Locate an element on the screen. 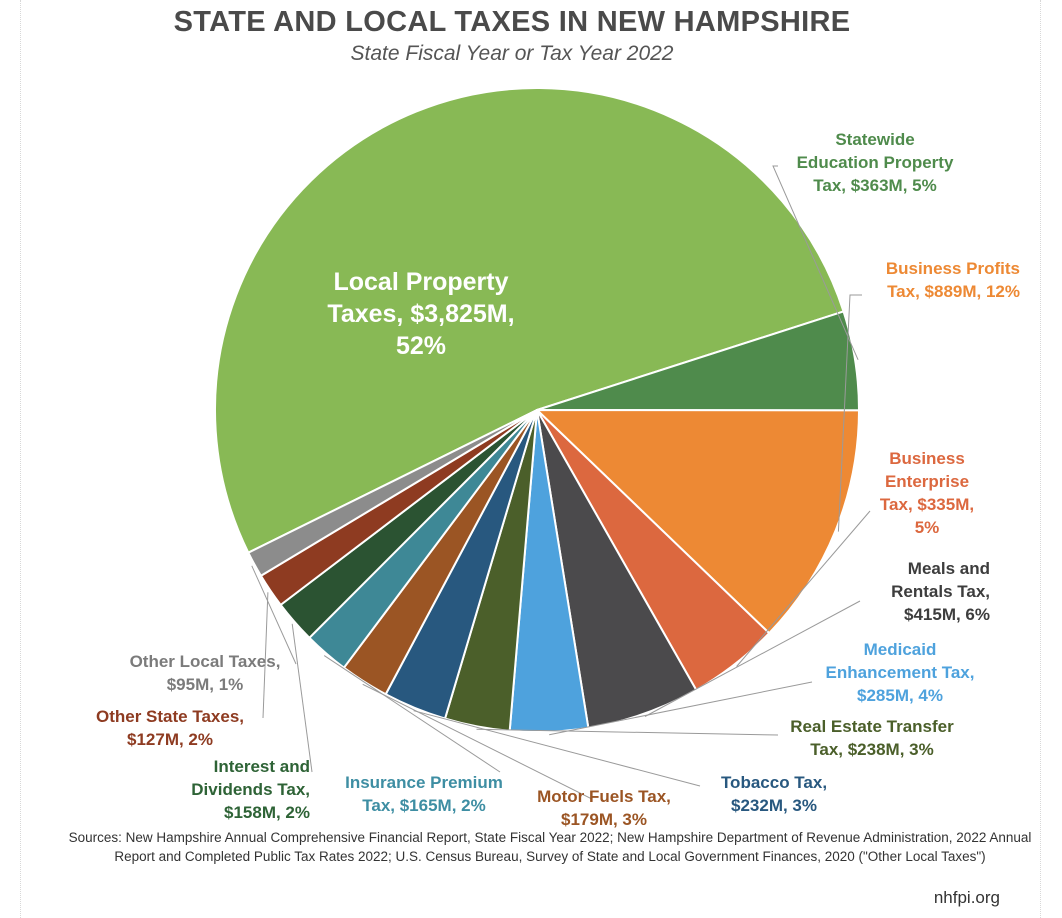 Image resolution: width=1062 pixels, height=918 pixels. slice-label-line: Tax, $363M, 5% is located at coordinates (875, 185).